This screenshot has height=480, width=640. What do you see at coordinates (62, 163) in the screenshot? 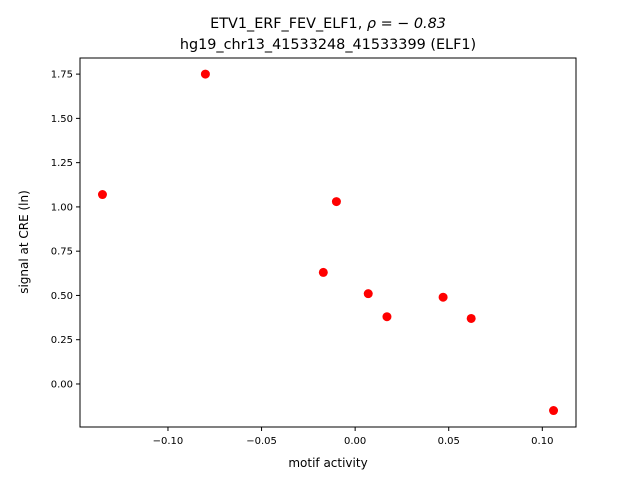
I see `y-tick-label: 1.25` at bounding box center [62, 163].